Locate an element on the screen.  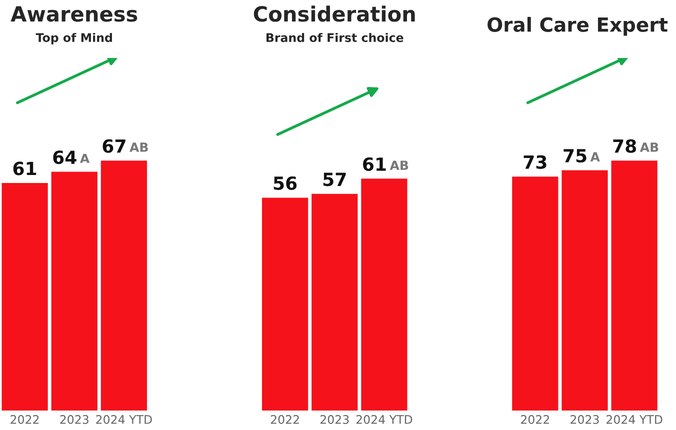
chart-title: Consideration is located at coordinates (334, 14).